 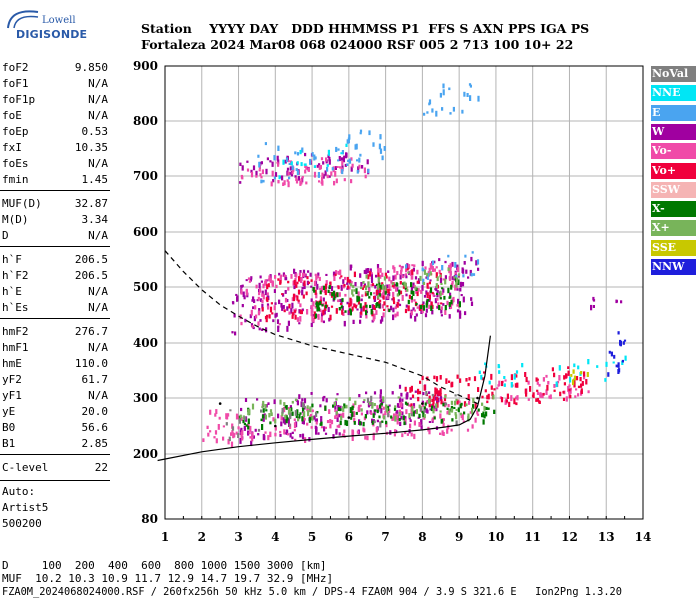 What do you see at coordinates (91, 67) in the screenshot?
I see `param-value: 9.850` at bounding box center [91, 67].